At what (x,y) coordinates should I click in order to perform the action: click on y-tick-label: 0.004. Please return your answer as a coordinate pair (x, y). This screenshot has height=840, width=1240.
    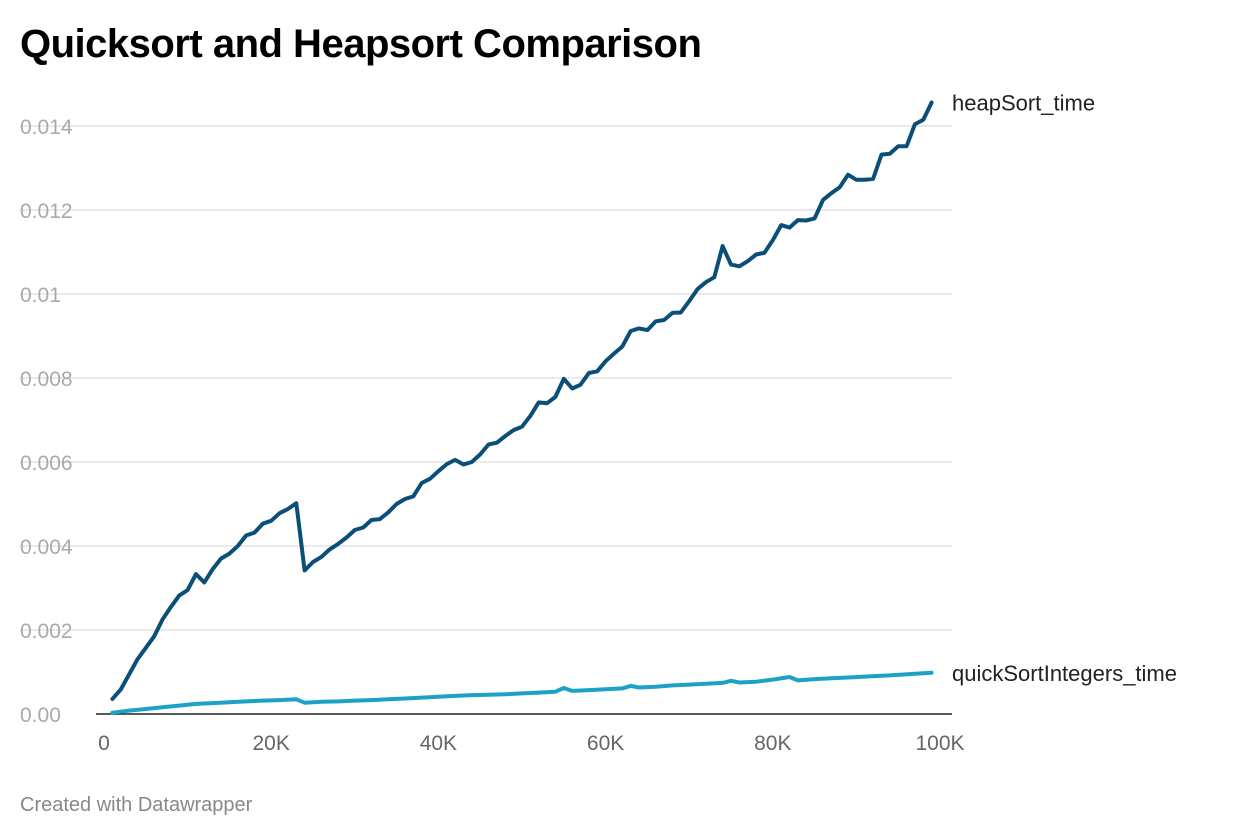
    Looking at the image, I should click on (46, 547).